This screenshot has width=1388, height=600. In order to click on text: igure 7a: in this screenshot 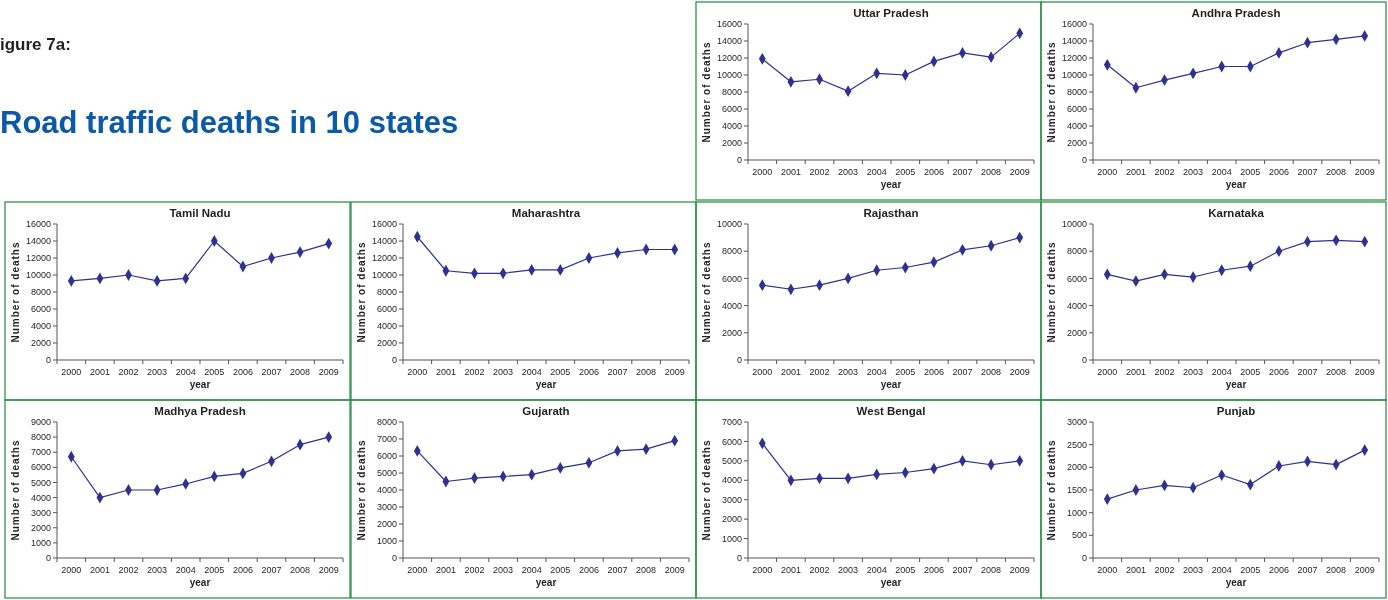, I will do `click(35, 44)`.